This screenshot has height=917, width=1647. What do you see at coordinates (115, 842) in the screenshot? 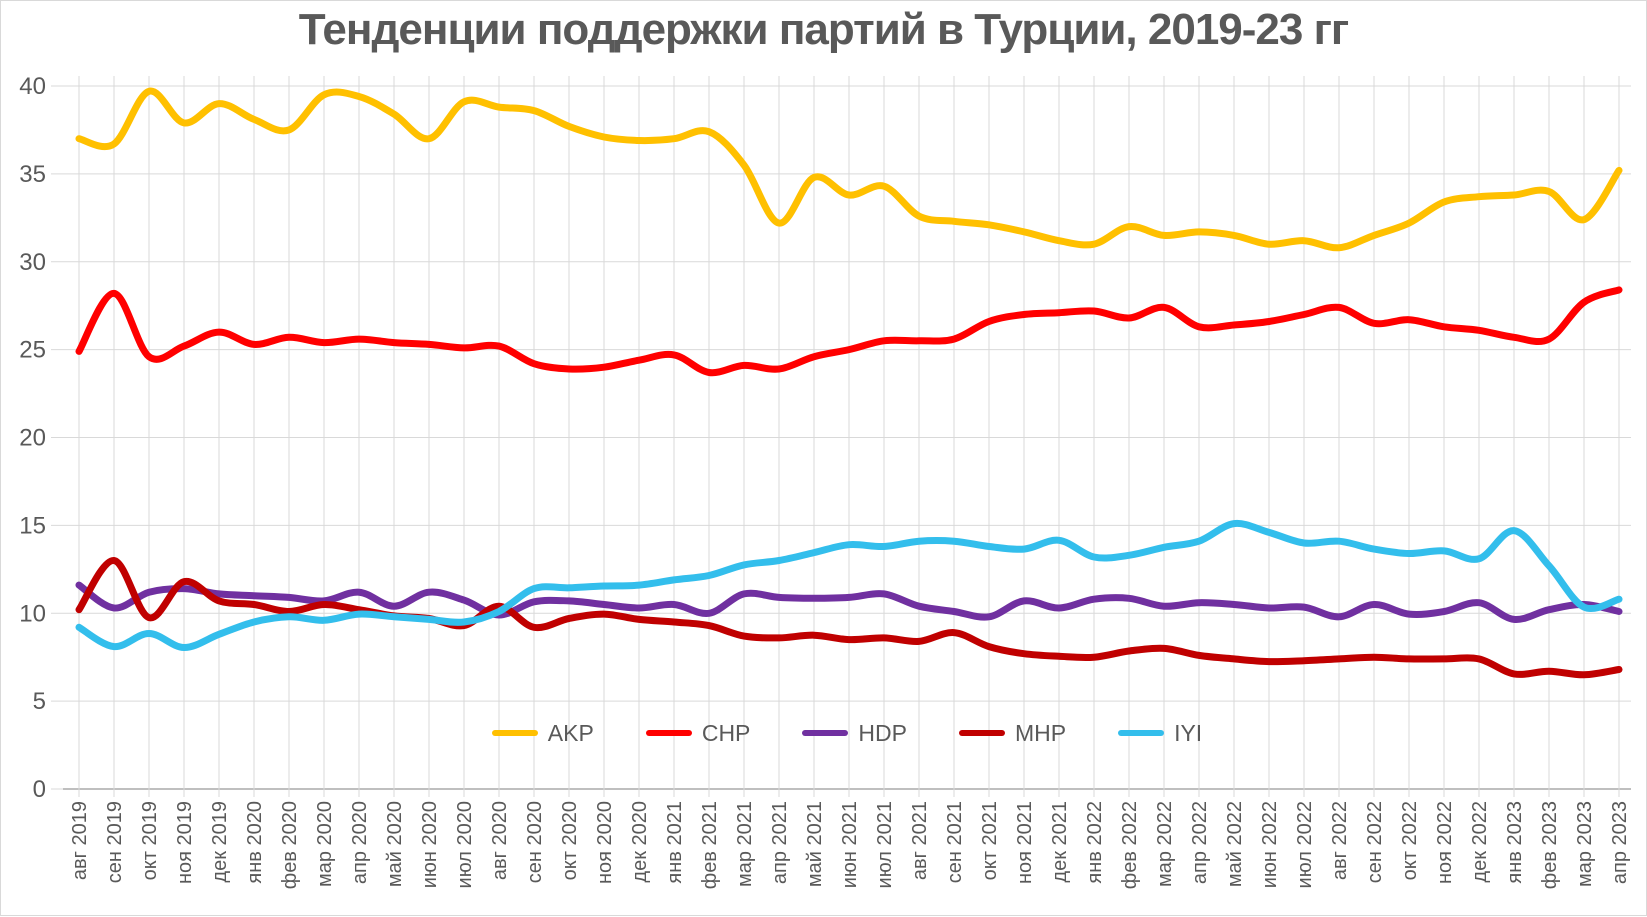
I see `x-axis-tick-label: сен 2019` at bounding box center [115, 842].